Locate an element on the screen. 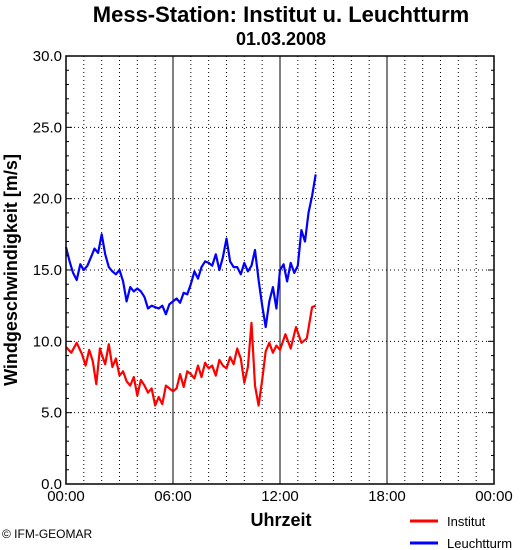  legend-label-institut: Institut is located at coordinates (466, 521).